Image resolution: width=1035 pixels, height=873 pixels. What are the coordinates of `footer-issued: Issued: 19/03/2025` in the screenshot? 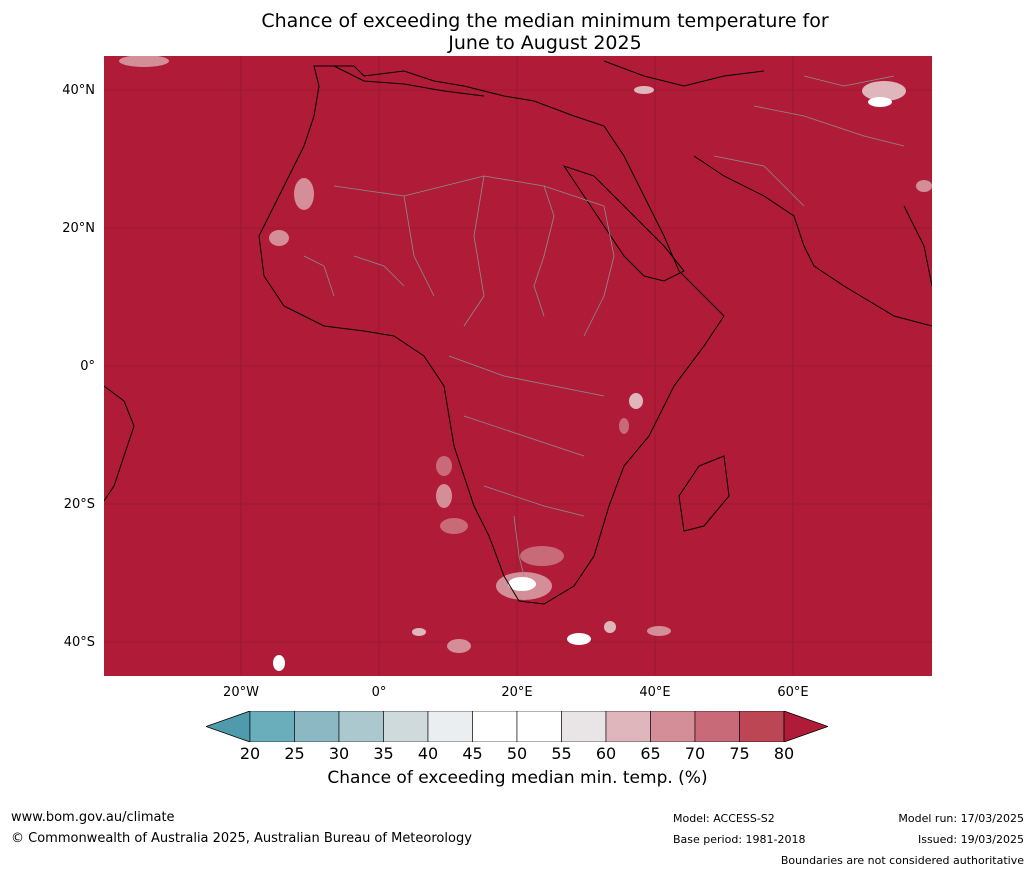 It's located at (970, 839).